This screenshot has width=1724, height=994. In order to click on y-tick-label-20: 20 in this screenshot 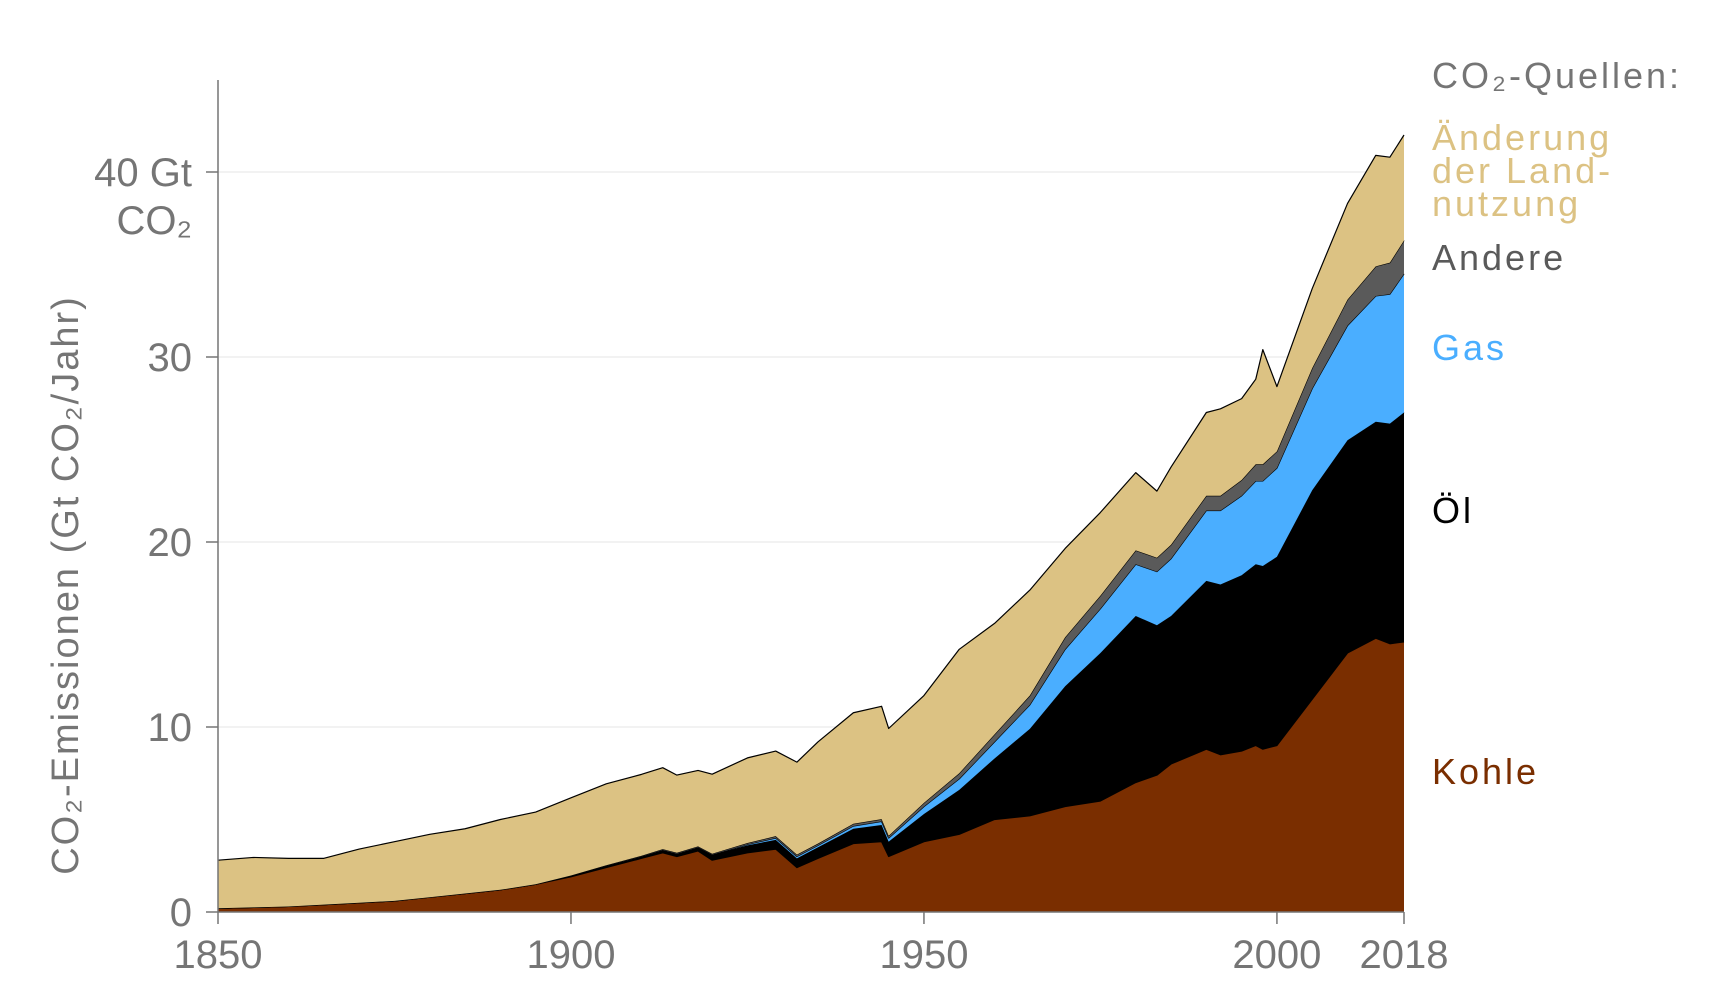, I will do `click(170, 543)`.